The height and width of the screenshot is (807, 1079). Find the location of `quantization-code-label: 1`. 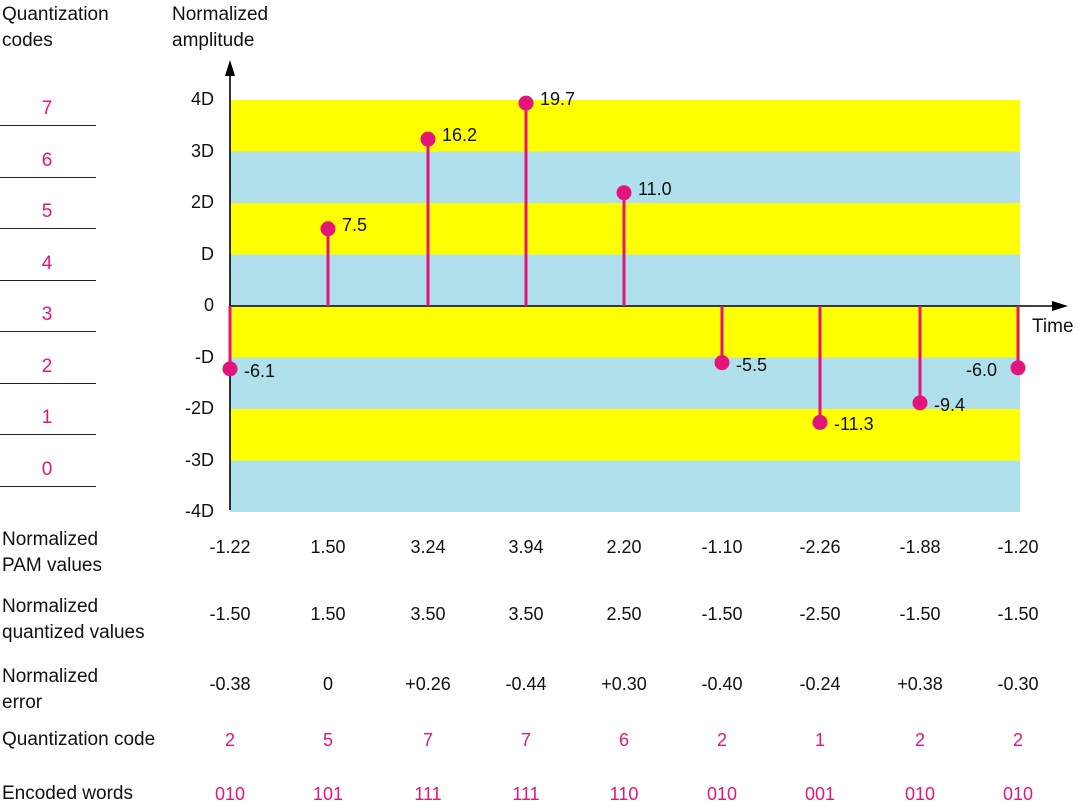

quantization-code-label: 1 is located at coordinates (47, 417).